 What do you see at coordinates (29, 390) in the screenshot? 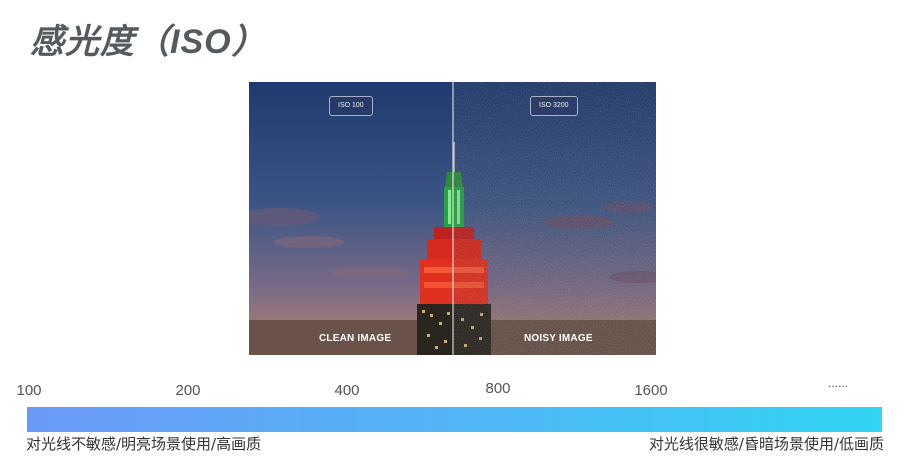
I see `iso-tick-100: 100` at bounding box center [29, 390].